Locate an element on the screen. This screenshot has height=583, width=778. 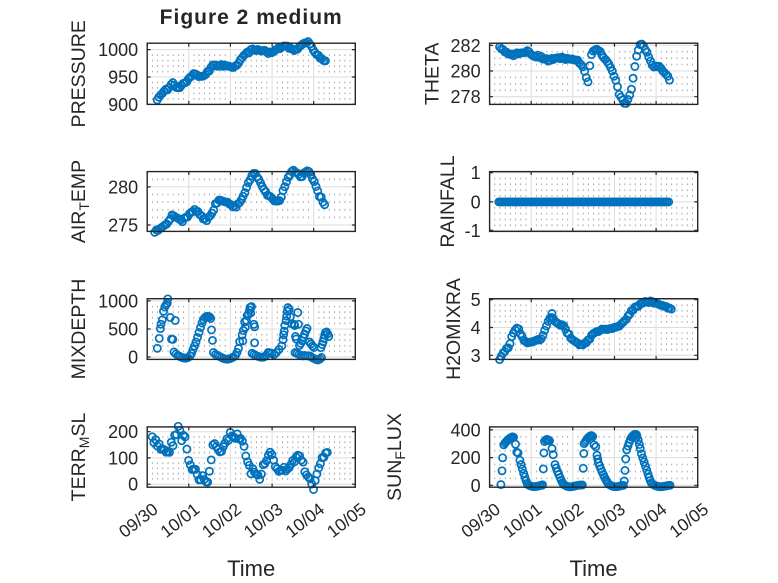
svg-text: SUNF​LUX is located at coordinates (396, 457).